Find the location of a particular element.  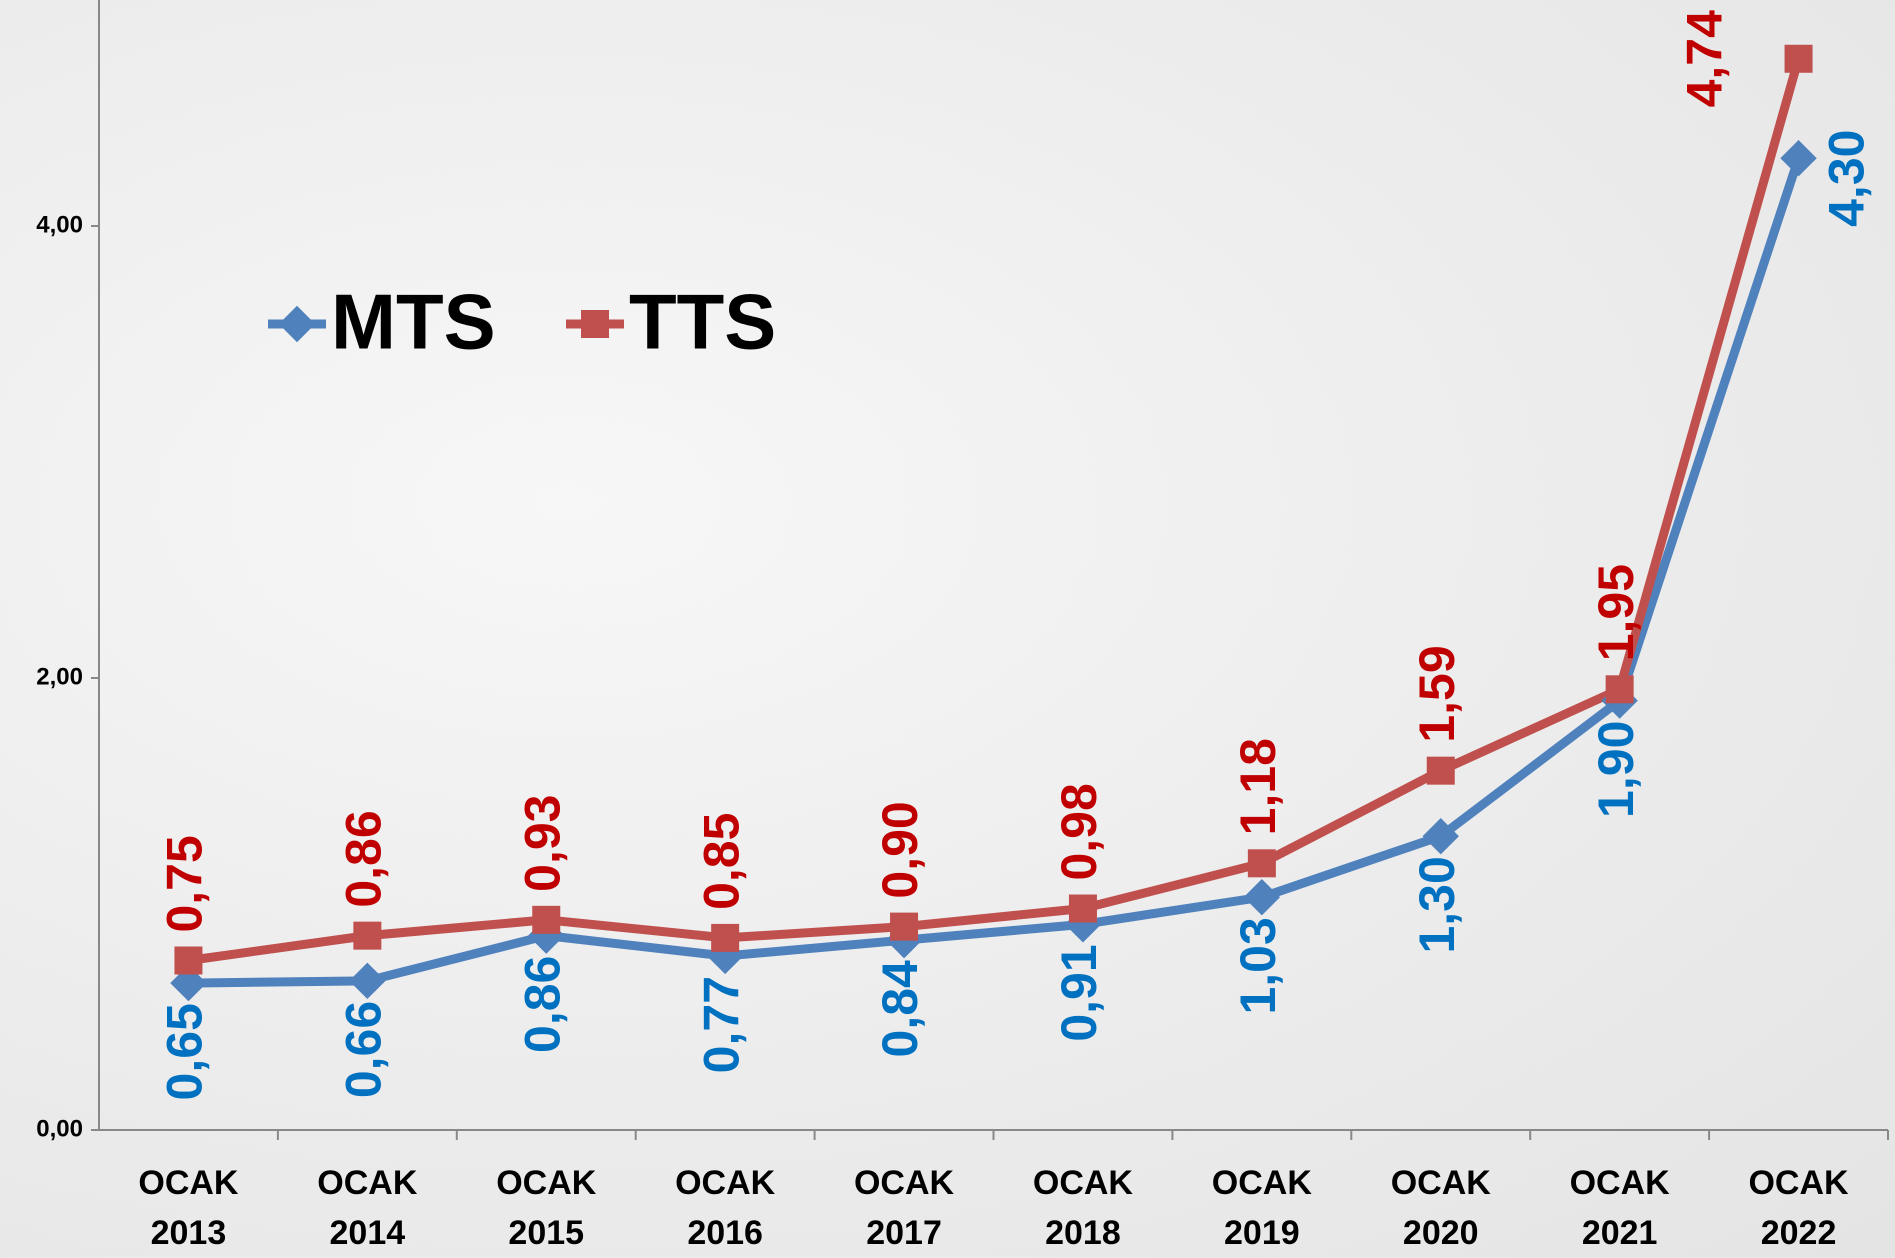

x-tick-label: OCAK 2013 is located at coordinates (188, 1208).